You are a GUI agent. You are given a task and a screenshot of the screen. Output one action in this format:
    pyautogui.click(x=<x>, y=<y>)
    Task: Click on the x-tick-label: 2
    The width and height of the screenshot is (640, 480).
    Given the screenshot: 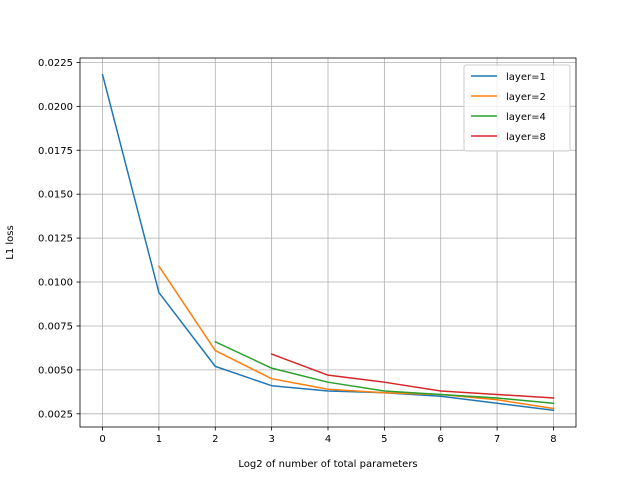 What is the action you would take?
    pyautogui.click(x=215, y=439)
    